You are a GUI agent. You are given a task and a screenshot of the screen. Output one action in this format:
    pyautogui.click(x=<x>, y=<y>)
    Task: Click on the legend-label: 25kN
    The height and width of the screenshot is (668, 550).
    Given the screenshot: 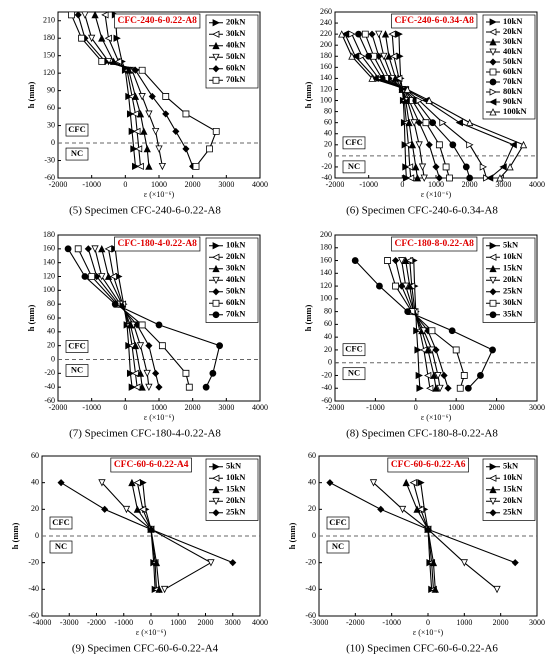 What is the action you would take?
    pyautogui.click(x=236, y=512)
    